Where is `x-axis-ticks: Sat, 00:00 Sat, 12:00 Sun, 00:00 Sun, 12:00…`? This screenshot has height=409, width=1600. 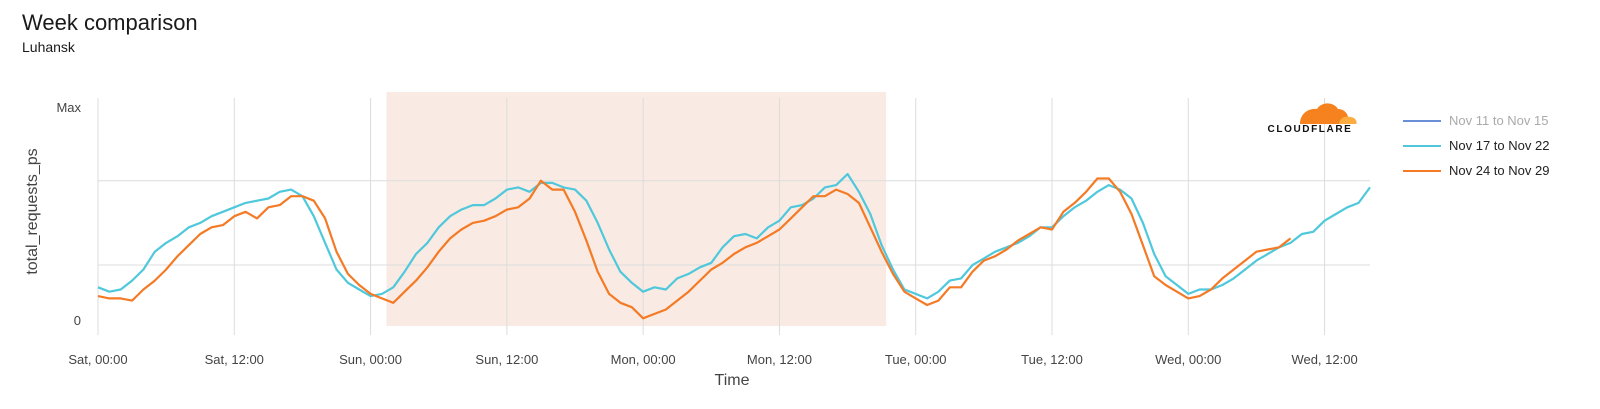 x-axis-ticks: Sat, 00:00 Sat, 12:00 Sun, 00:00 Sun, 12:00… is located at coordinates (712, 359).